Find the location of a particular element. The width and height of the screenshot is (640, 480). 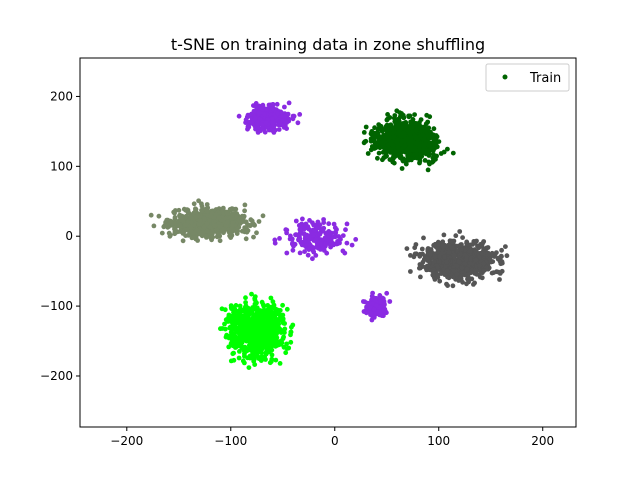

x-tick-label: 0 is located at coordinates (335, 441).